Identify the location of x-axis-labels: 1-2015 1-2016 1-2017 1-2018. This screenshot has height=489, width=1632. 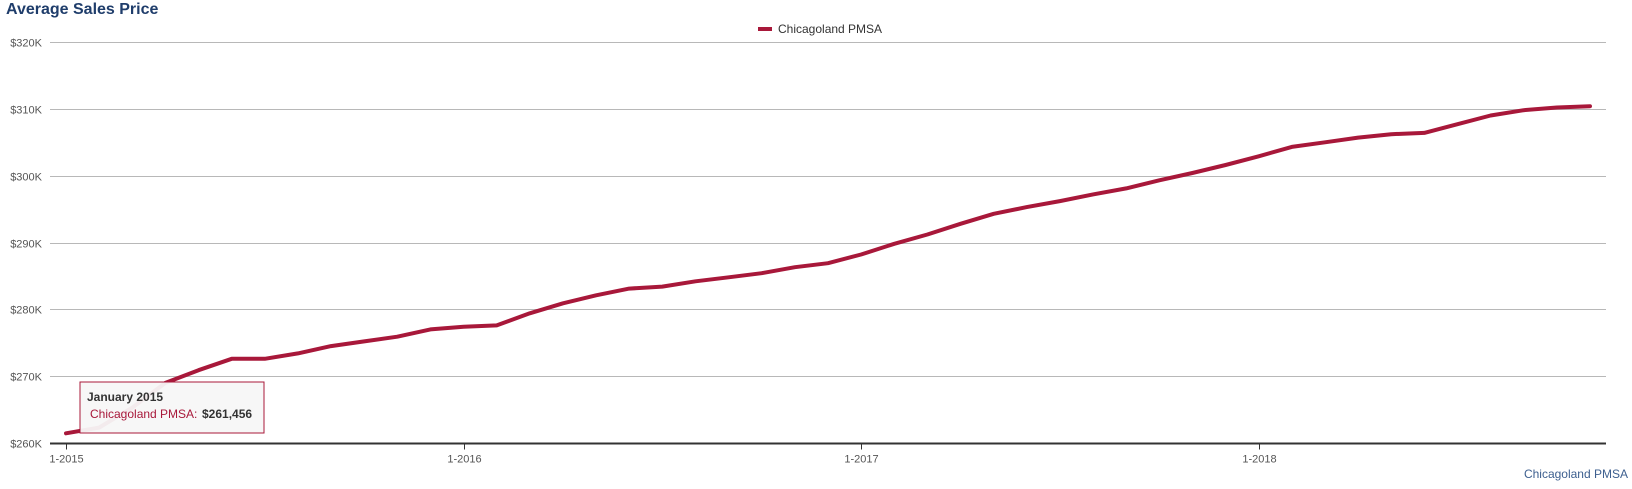
(662, 460).